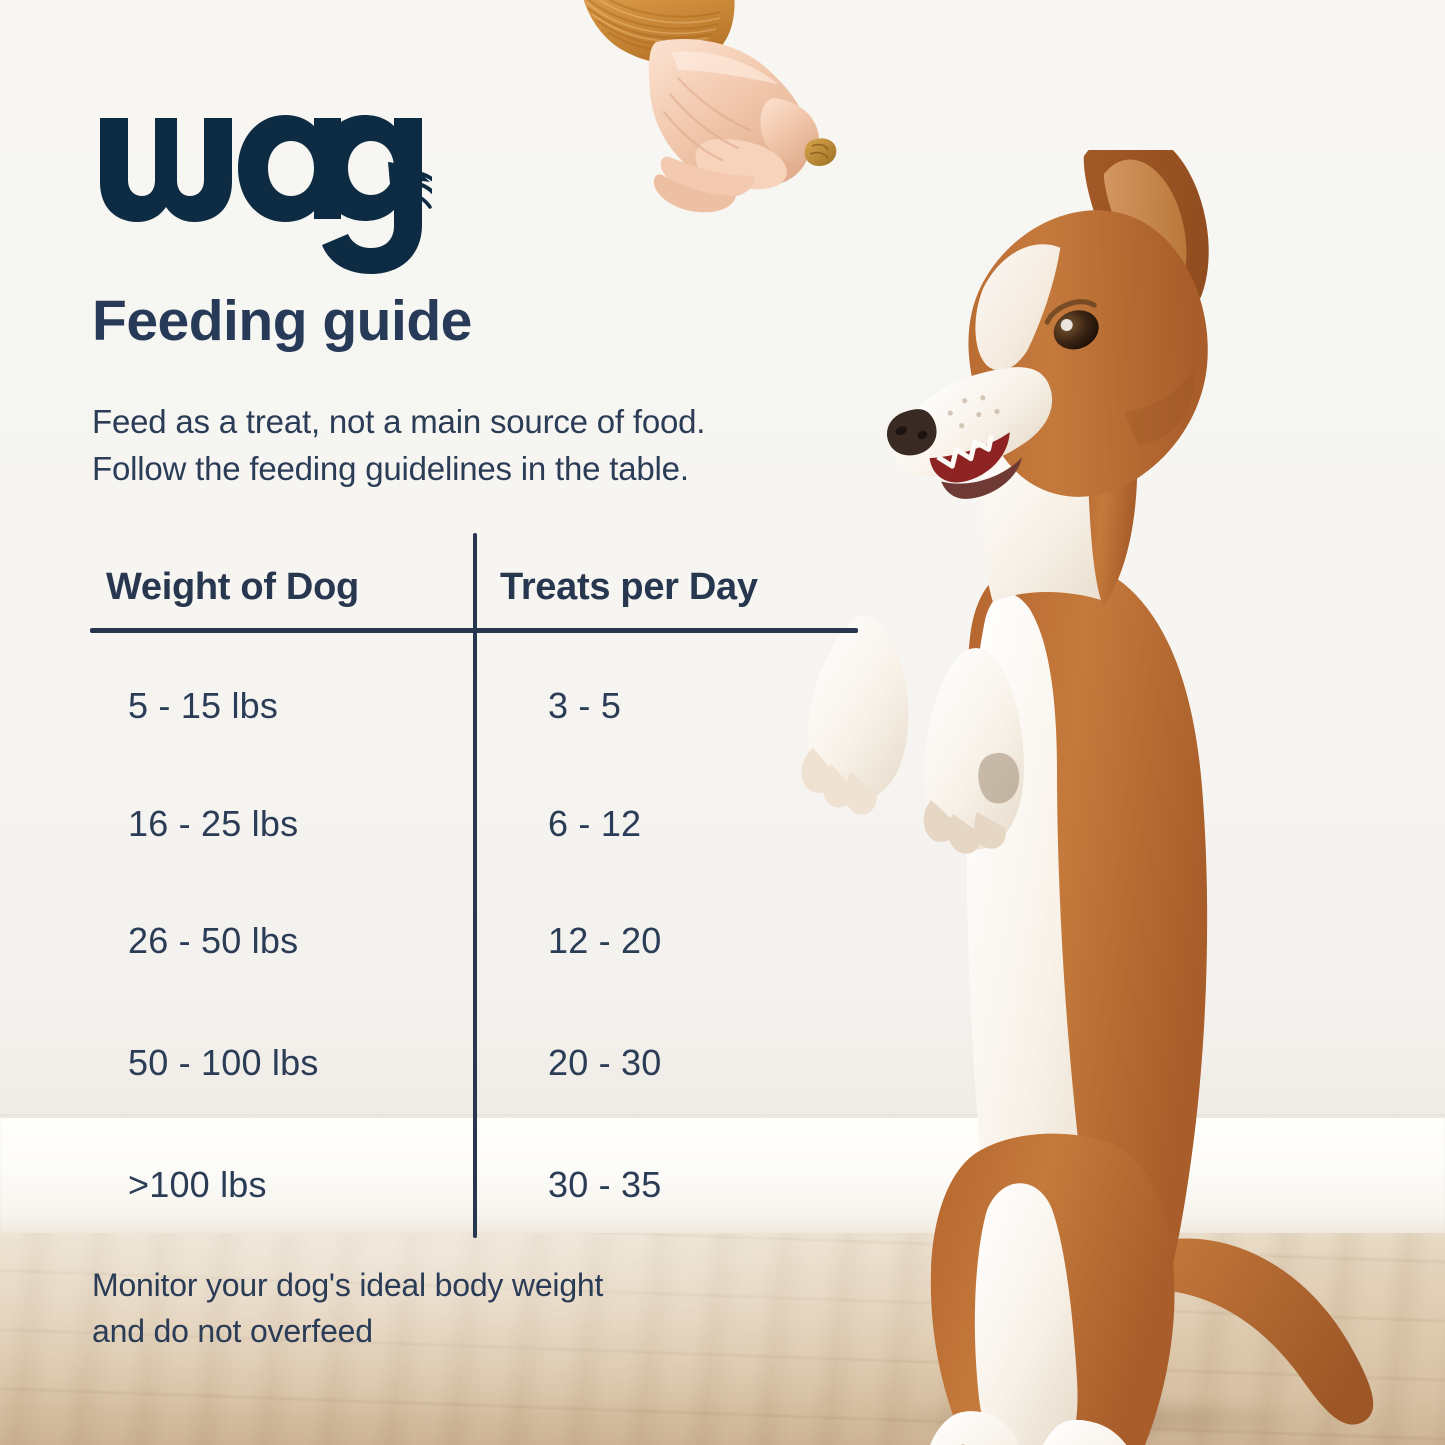 The width and height of the screenshot is (1445, 1445). I want to click on hand-holding-treat-icon, so click(730, 110).